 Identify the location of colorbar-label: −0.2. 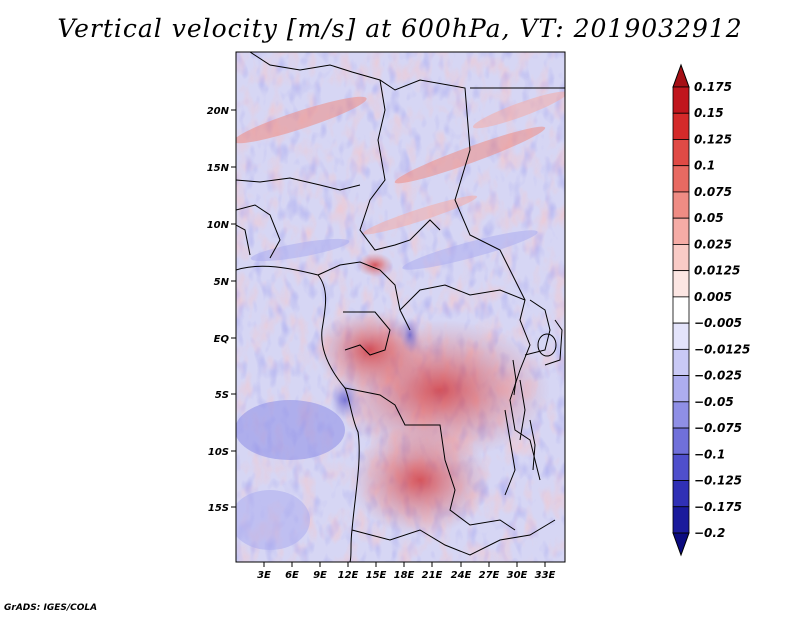
(709, 533).